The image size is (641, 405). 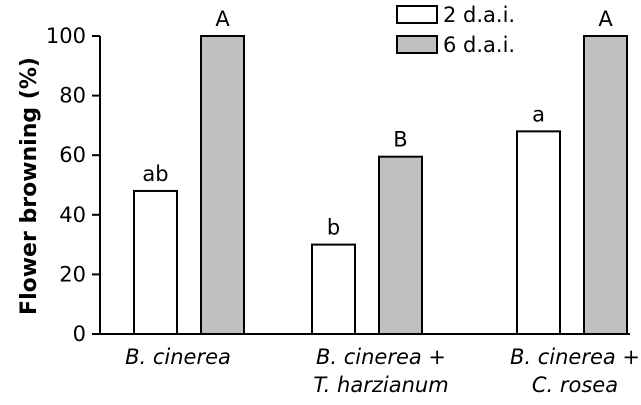 I want to click on bar-significance-label: ab, so click(x=155, y=174).